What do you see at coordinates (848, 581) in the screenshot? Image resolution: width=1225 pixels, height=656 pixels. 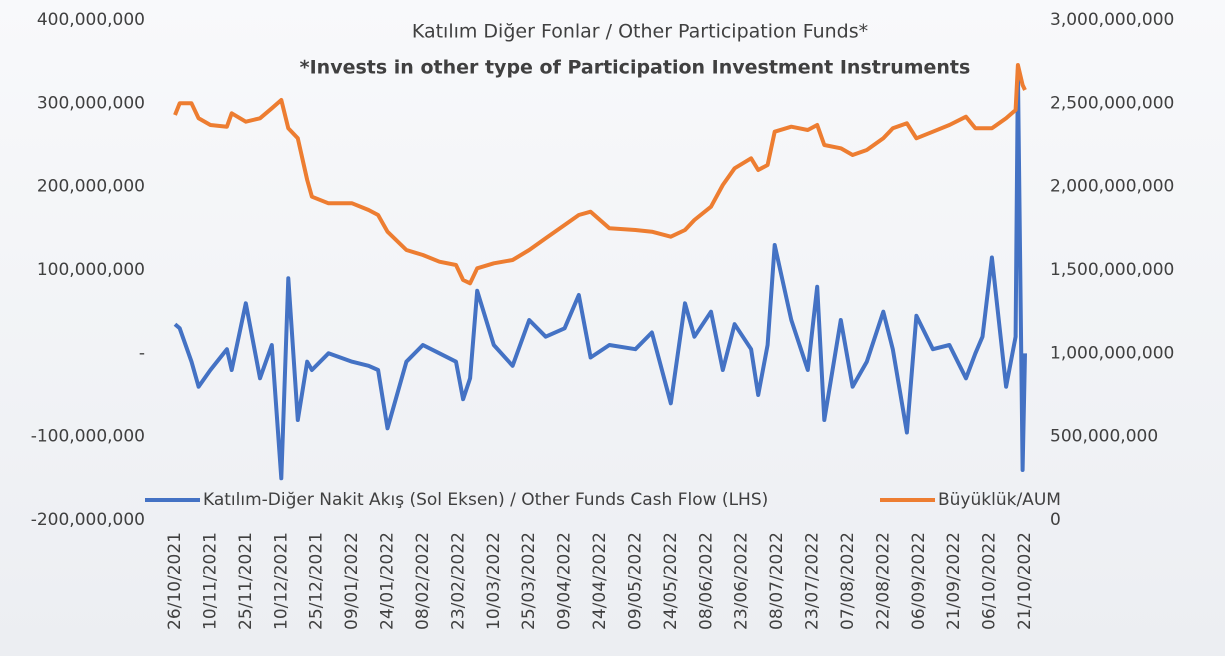 I see `x-tick-label: 07/08/2022` at bounding box center [848, 581].